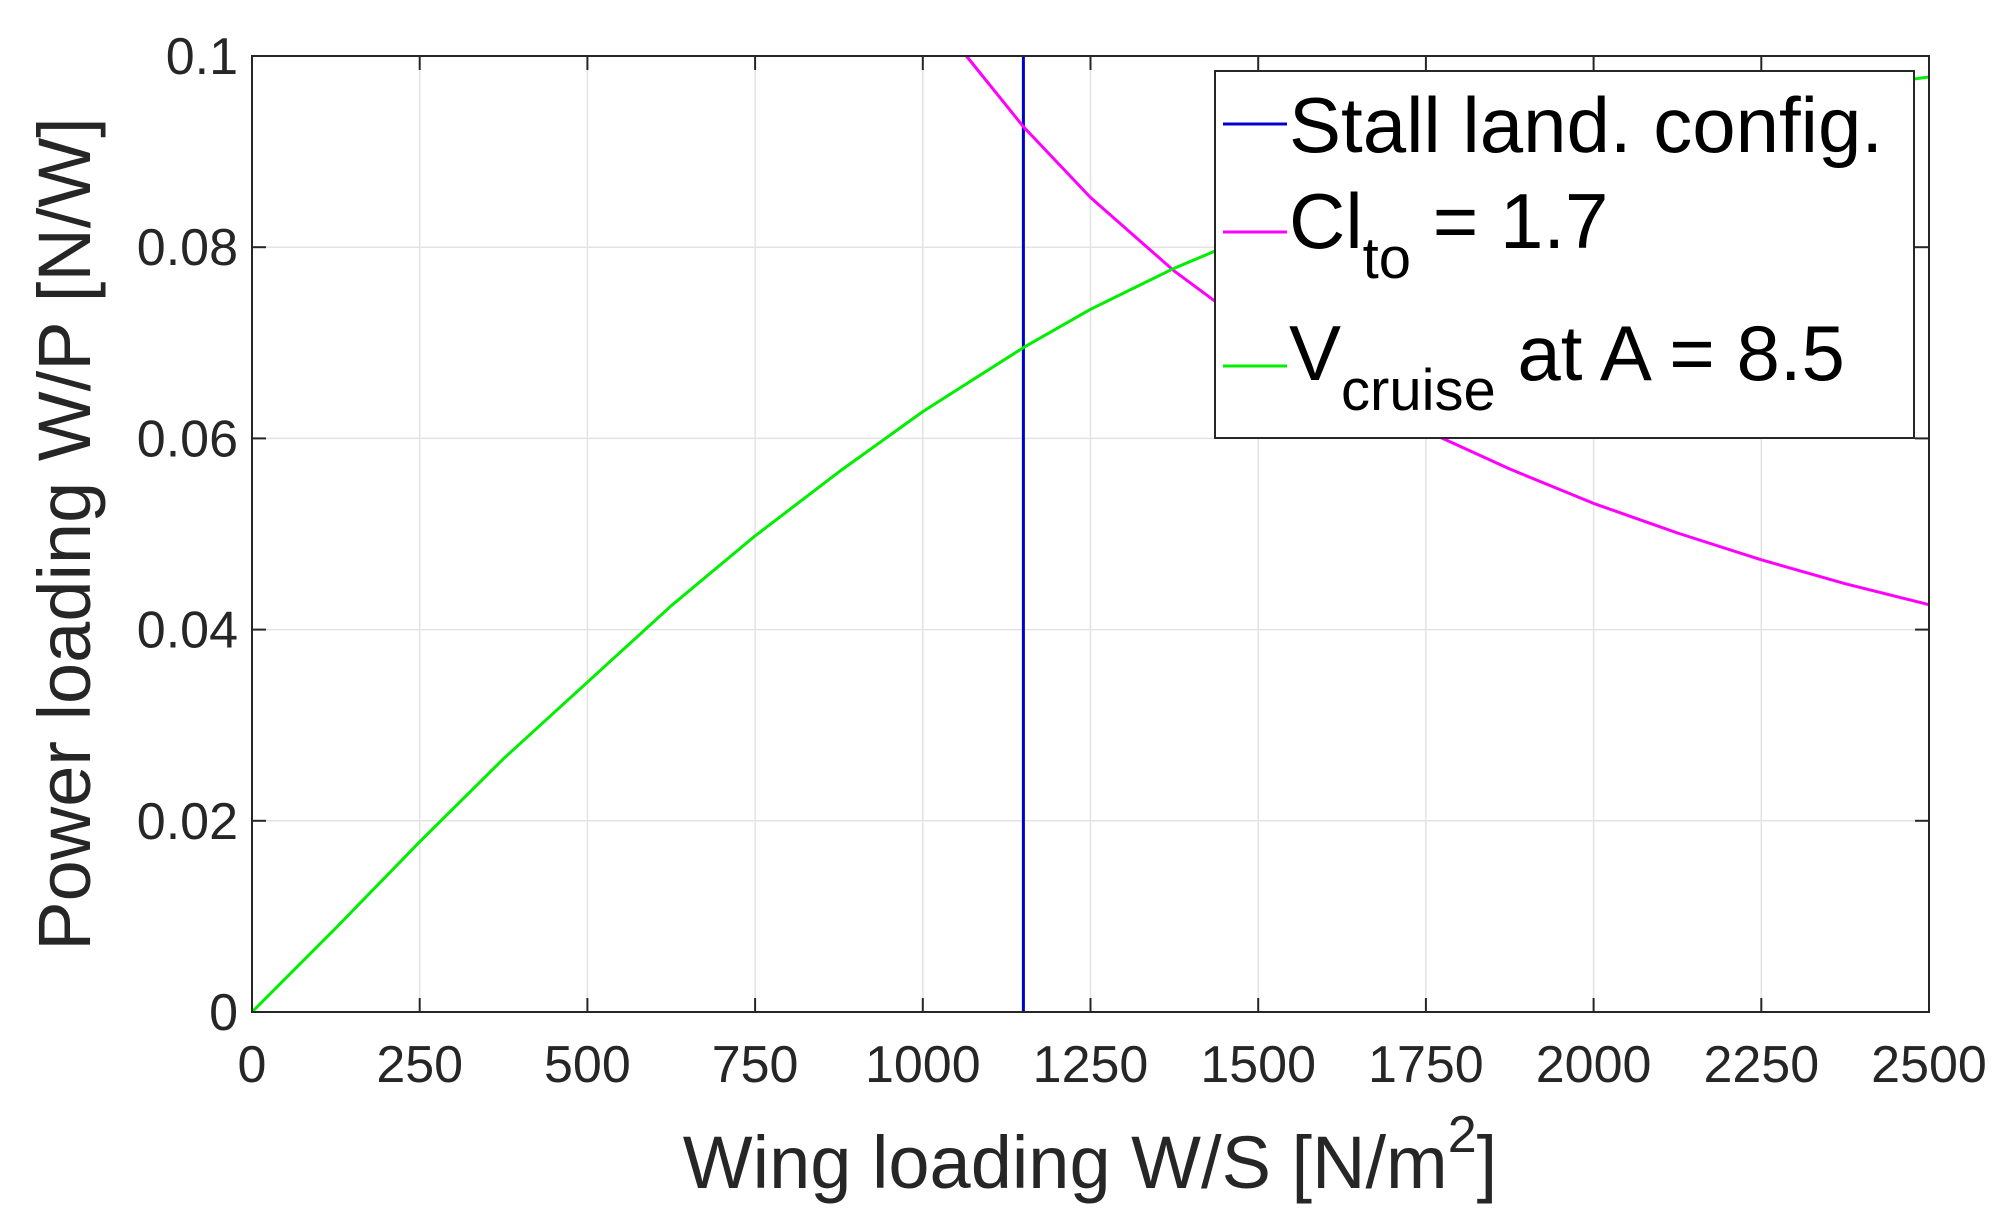  I want to click on x-tick-label: 1500, so click(1258, 1065).